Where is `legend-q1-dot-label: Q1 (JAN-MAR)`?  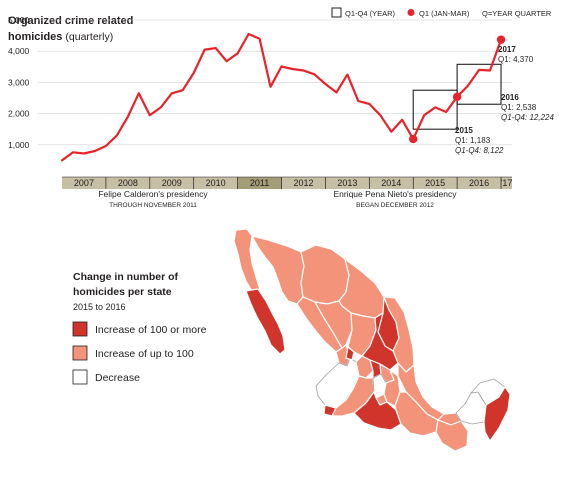 legend-q1-dot-label: Q1 (JAN-MAR) is located at coordinates (444, 13).